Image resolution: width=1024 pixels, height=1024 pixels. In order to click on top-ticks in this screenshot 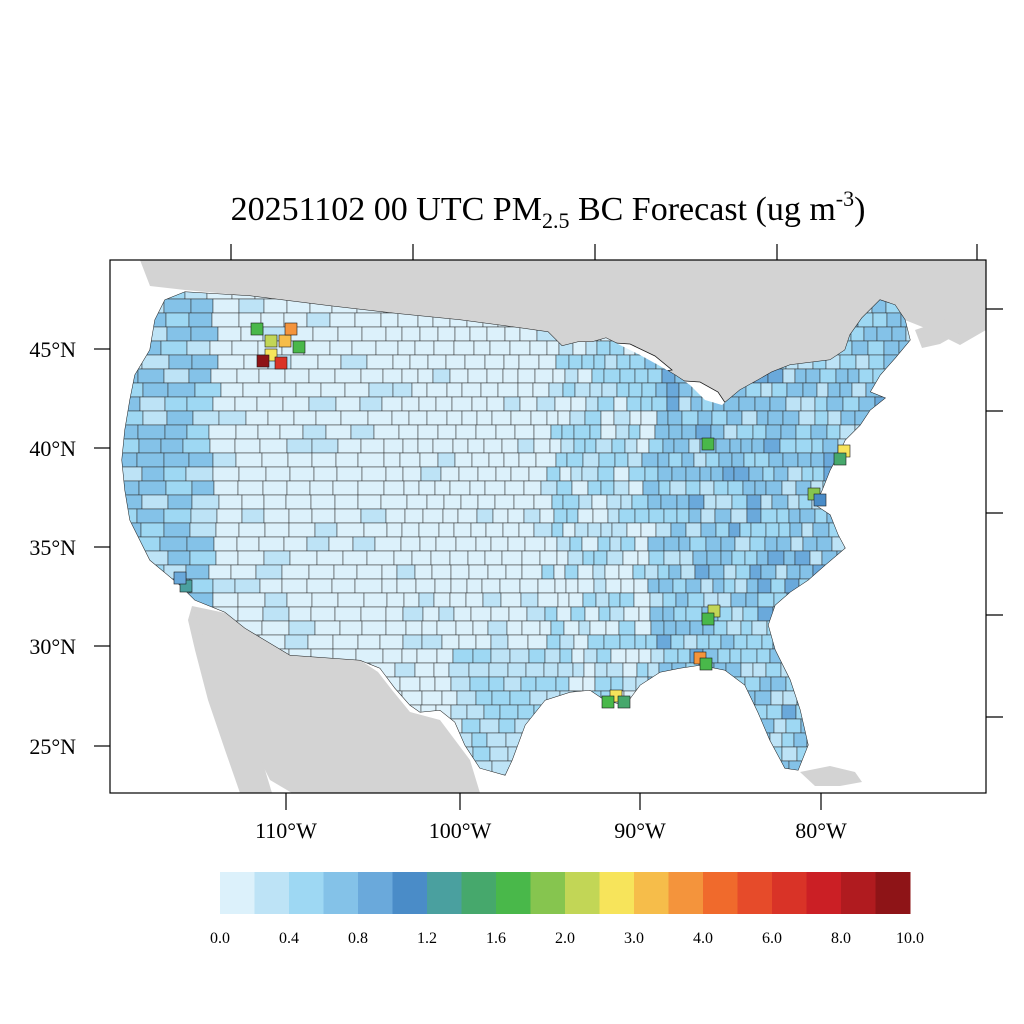, I will do `click(604, 252)`.